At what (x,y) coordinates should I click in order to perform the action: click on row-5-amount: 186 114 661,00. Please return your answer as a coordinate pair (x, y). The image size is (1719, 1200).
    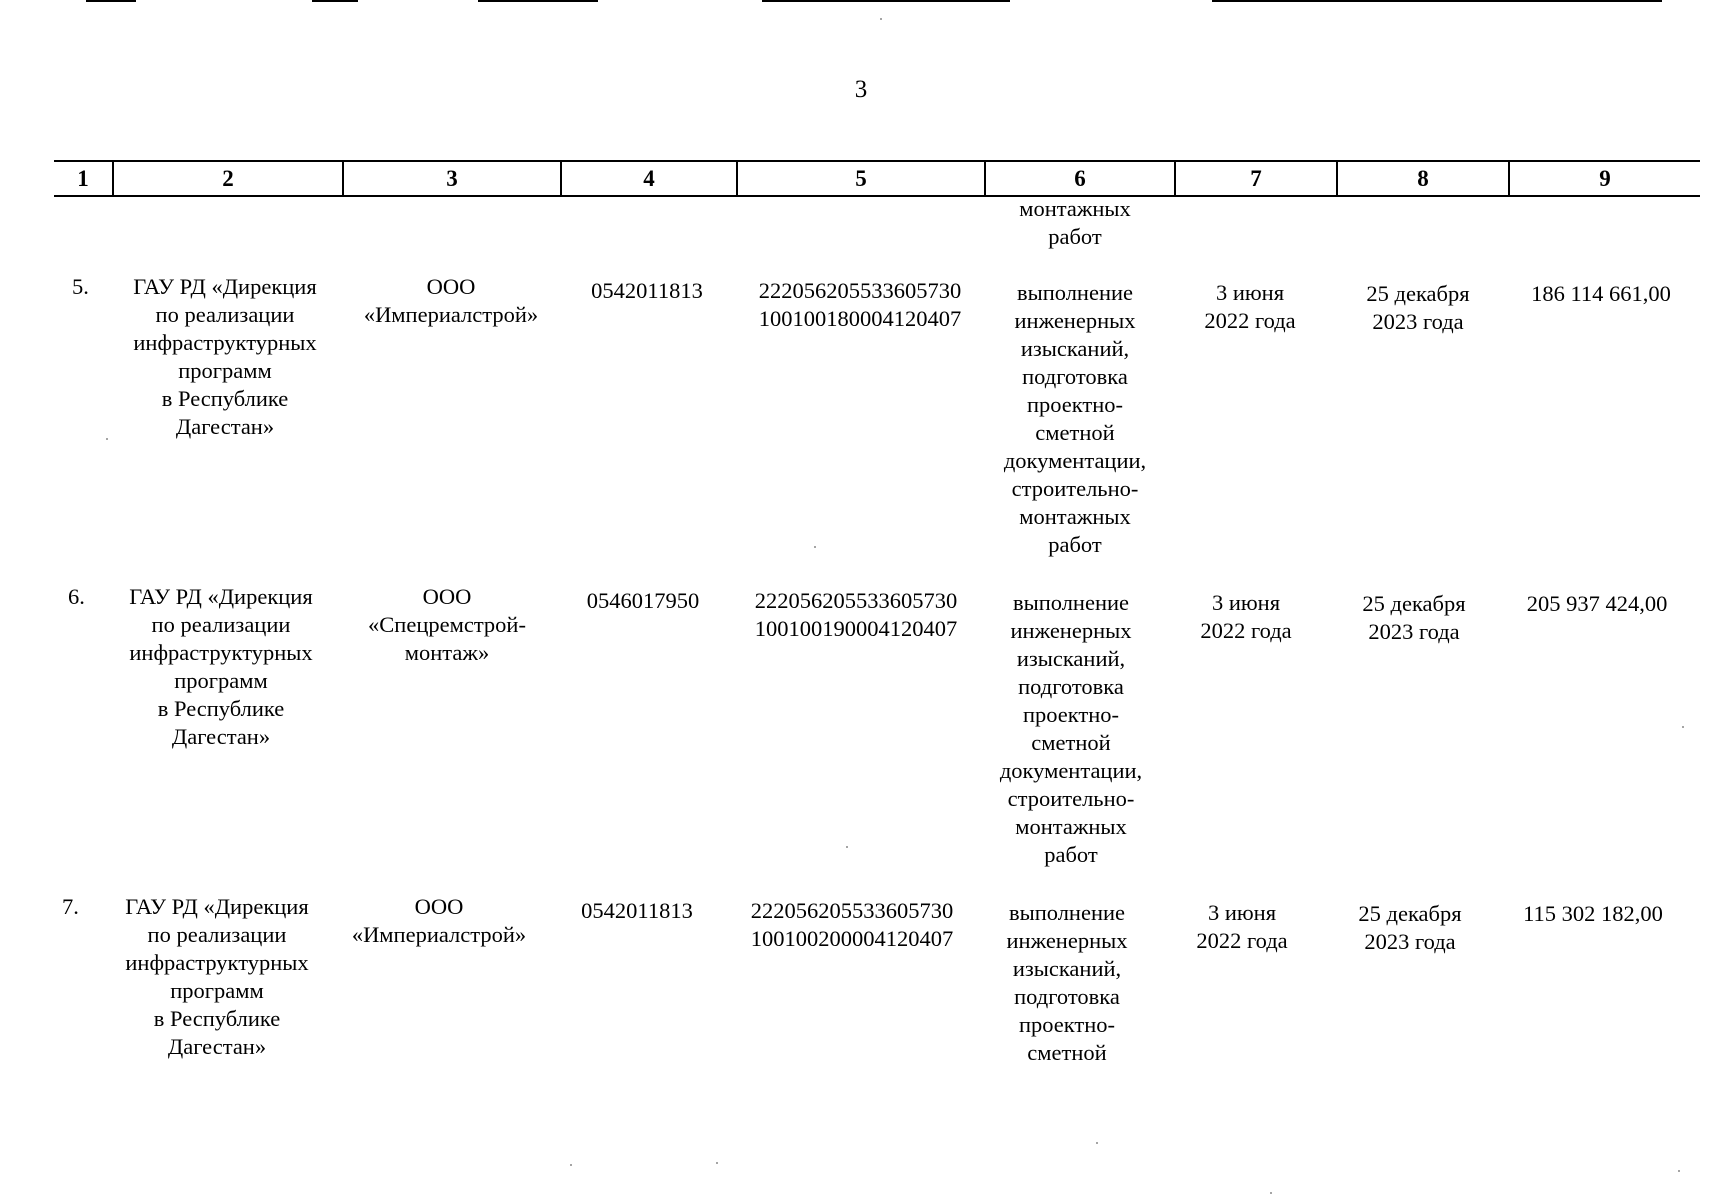
    Looking at the image, I should click on (1601, 293).